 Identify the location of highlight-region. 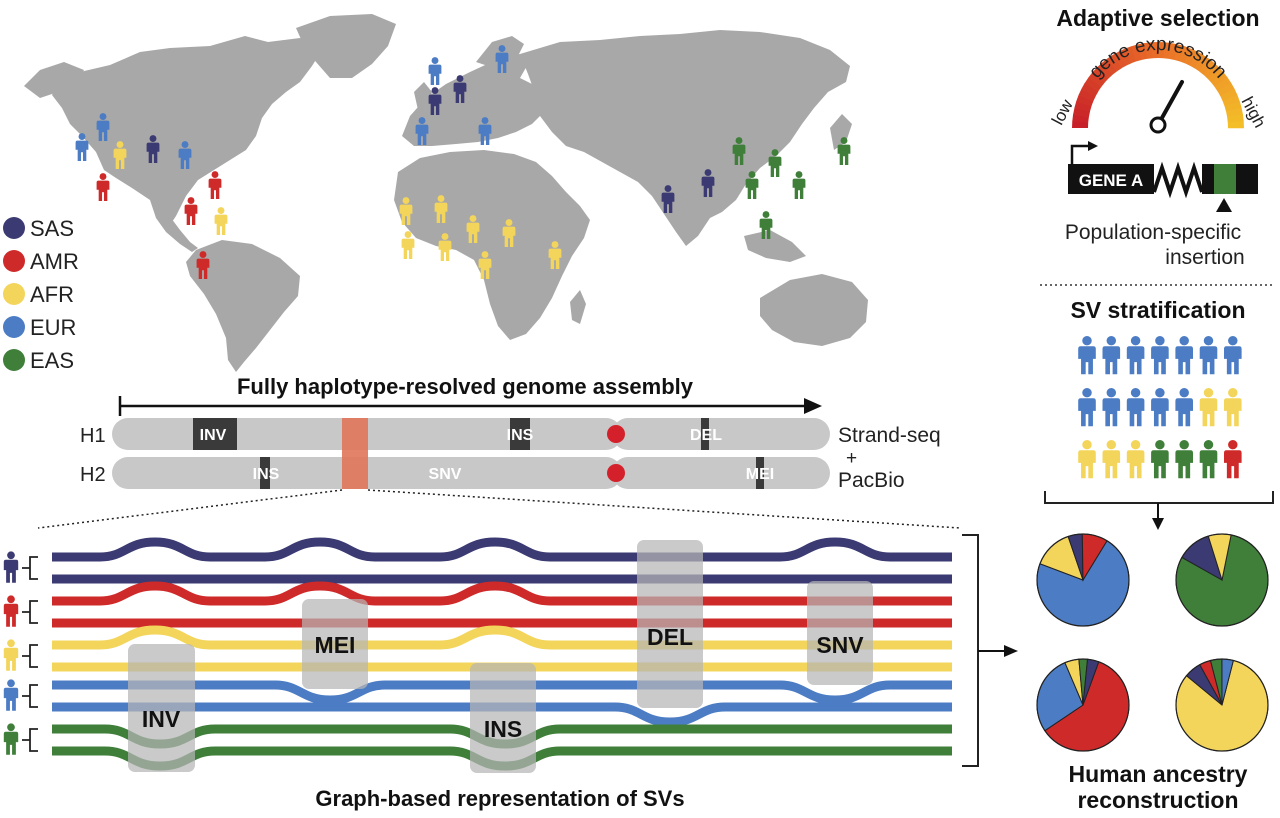
(355, 453).